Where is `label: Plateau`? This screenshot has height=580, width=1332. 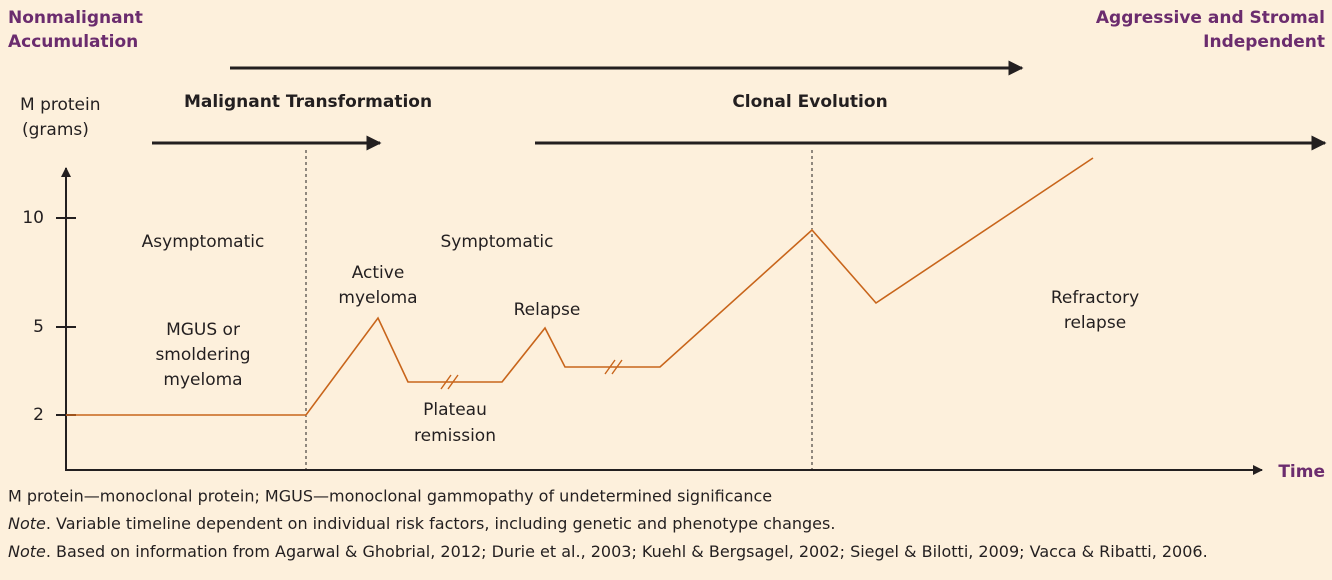
label: Plateau is located at coordinates (455, 410).